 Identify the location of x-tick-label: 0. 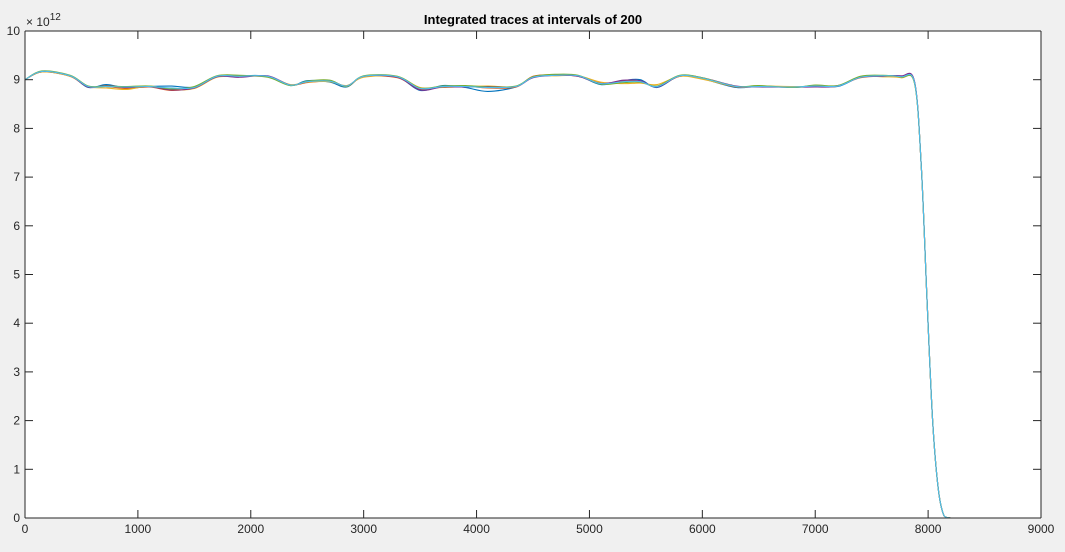
(25, 529).